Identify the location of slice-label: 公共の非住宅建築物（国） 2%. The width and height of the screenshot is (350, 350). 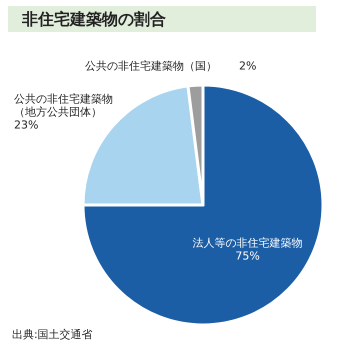
(170, 66).